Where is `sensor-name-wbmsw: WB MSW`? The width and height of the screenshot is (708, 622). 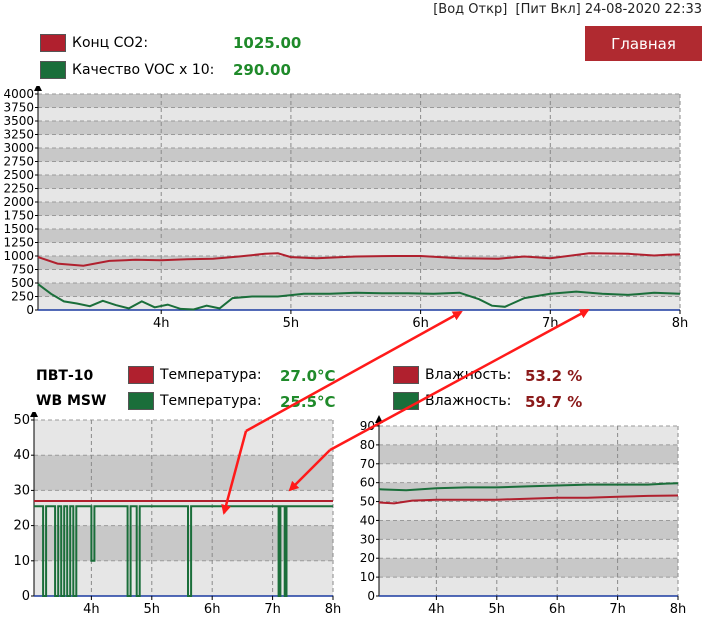
sensor-name-wbmsw: WB MSW is located at coordinates (71, 401).